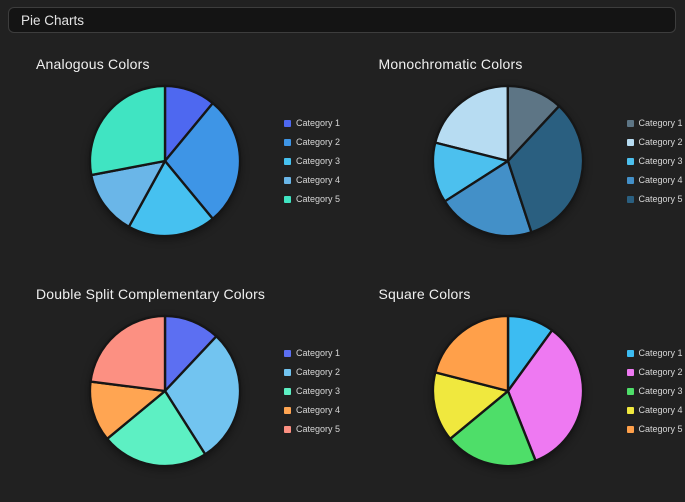 This screenshot has height=502, width=685. I want to click on page-title: Pie Charts, so click(53, 20).